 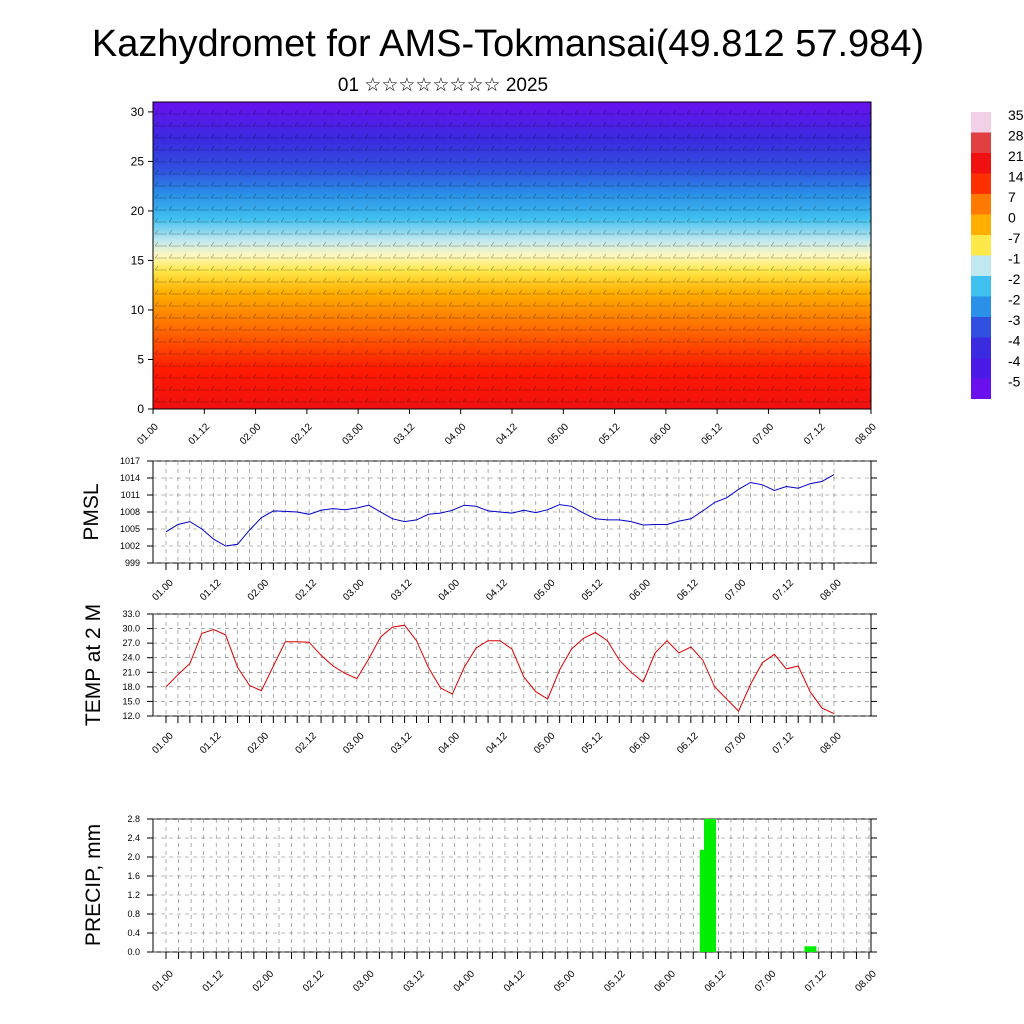 What do you see at coordinates (1016, 115) in the screenshot?
I see `colorbar-label: 35` at bounding box center [1016, 115].